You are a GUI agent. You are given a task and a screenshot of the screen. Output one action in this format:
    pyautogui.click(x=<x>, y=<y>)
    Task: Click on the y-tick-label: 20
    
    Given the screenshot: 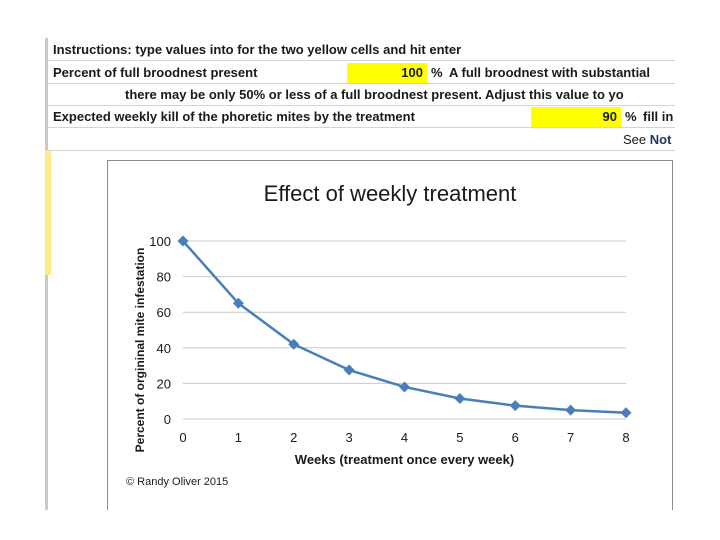 What is the action you would take?
    pyautogui.click(x=164, y=383)
    